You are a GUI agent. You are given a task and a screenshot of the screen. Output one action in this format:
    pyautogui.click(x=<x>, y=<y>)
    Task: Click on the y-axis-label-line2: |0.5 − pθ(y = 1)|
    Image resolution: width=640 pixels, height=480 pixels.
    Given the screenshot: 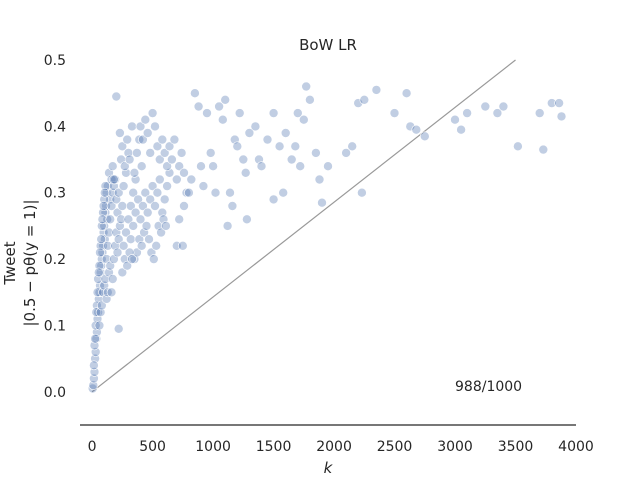 What is the action you would take?
    pyautogui.click(x=30, y=263)
    